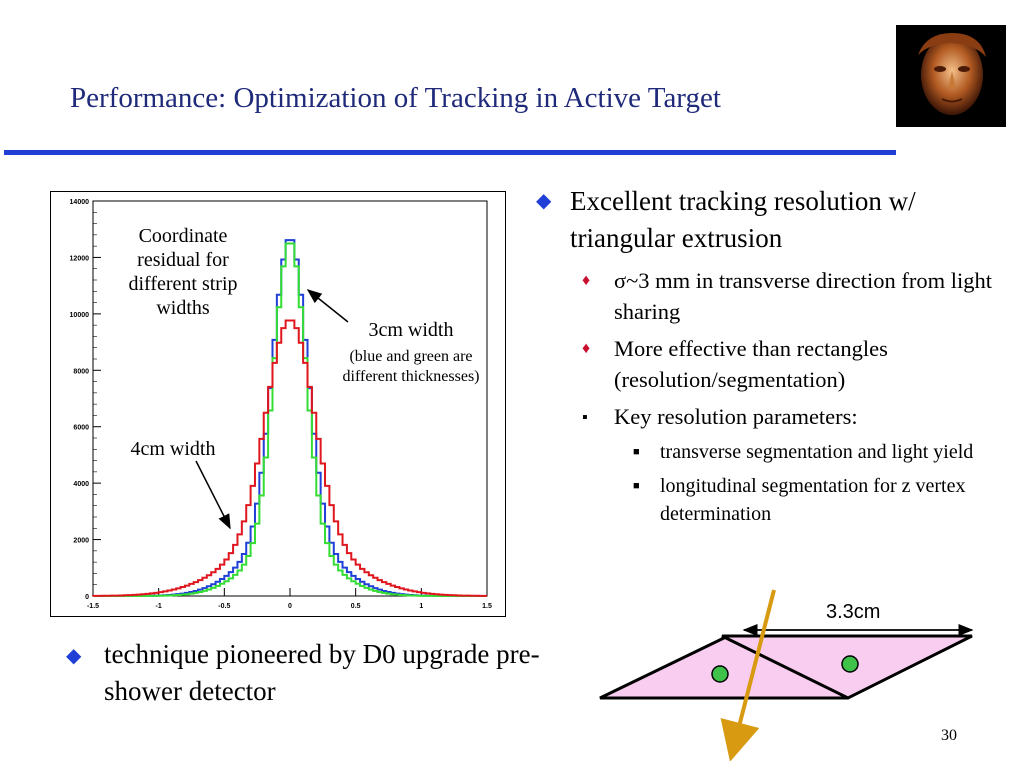 This screenshot has width=1024, height=768. What do you see at coordinates (850, 664) in the screenshot?
I see `fiber-dot-right` at bounding box center [850, 664].